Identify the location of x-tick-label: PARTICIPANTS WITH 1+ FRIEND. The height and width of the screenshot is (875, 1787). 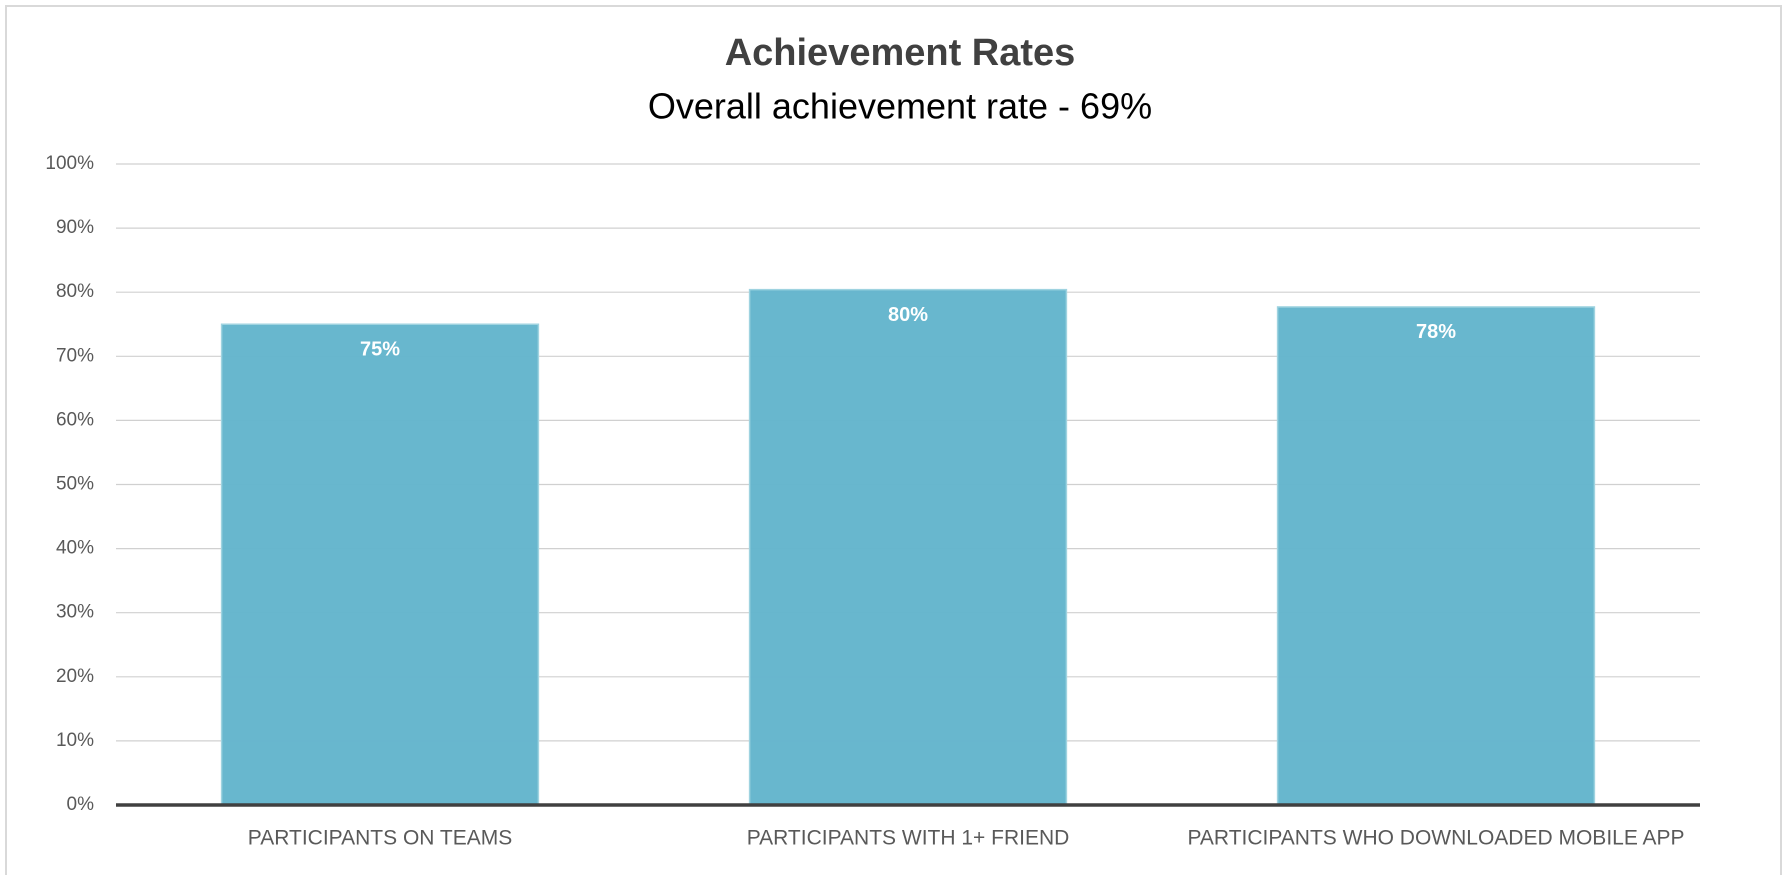
(908, 838).